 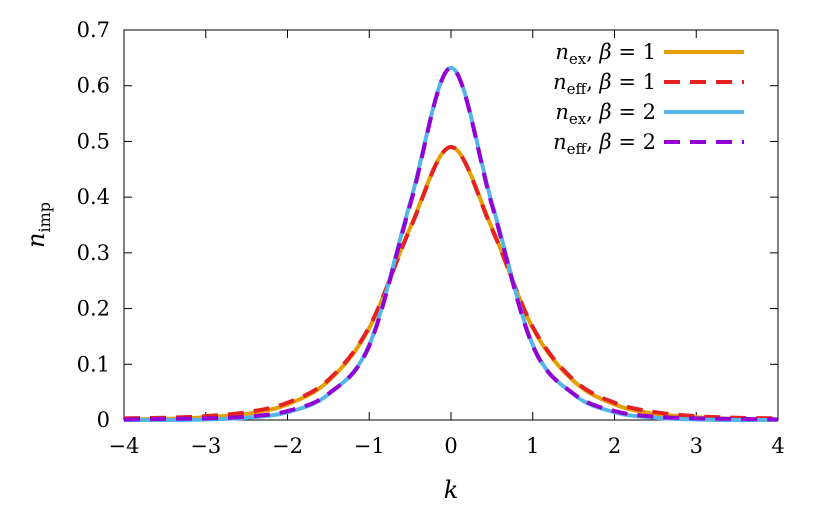 What do you see at coordinates (777, 446) in the screenshot?
I see `x-tick-label: 4` at bounding box center [777, 446].